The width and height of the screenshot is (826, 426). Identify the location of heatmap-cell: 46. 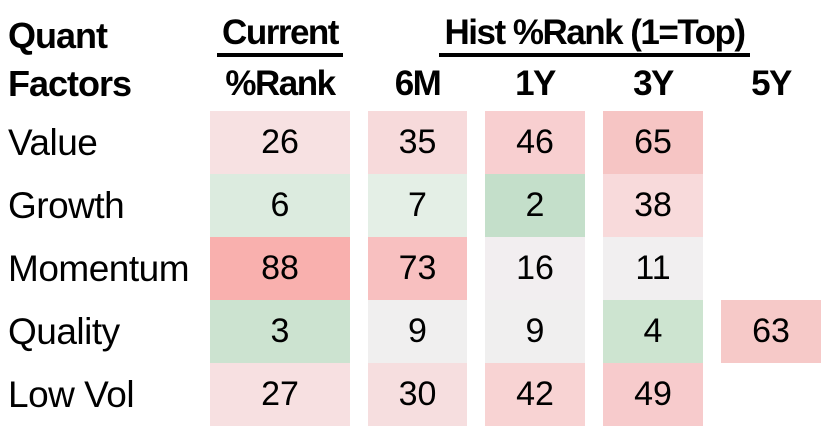
(535, 142).